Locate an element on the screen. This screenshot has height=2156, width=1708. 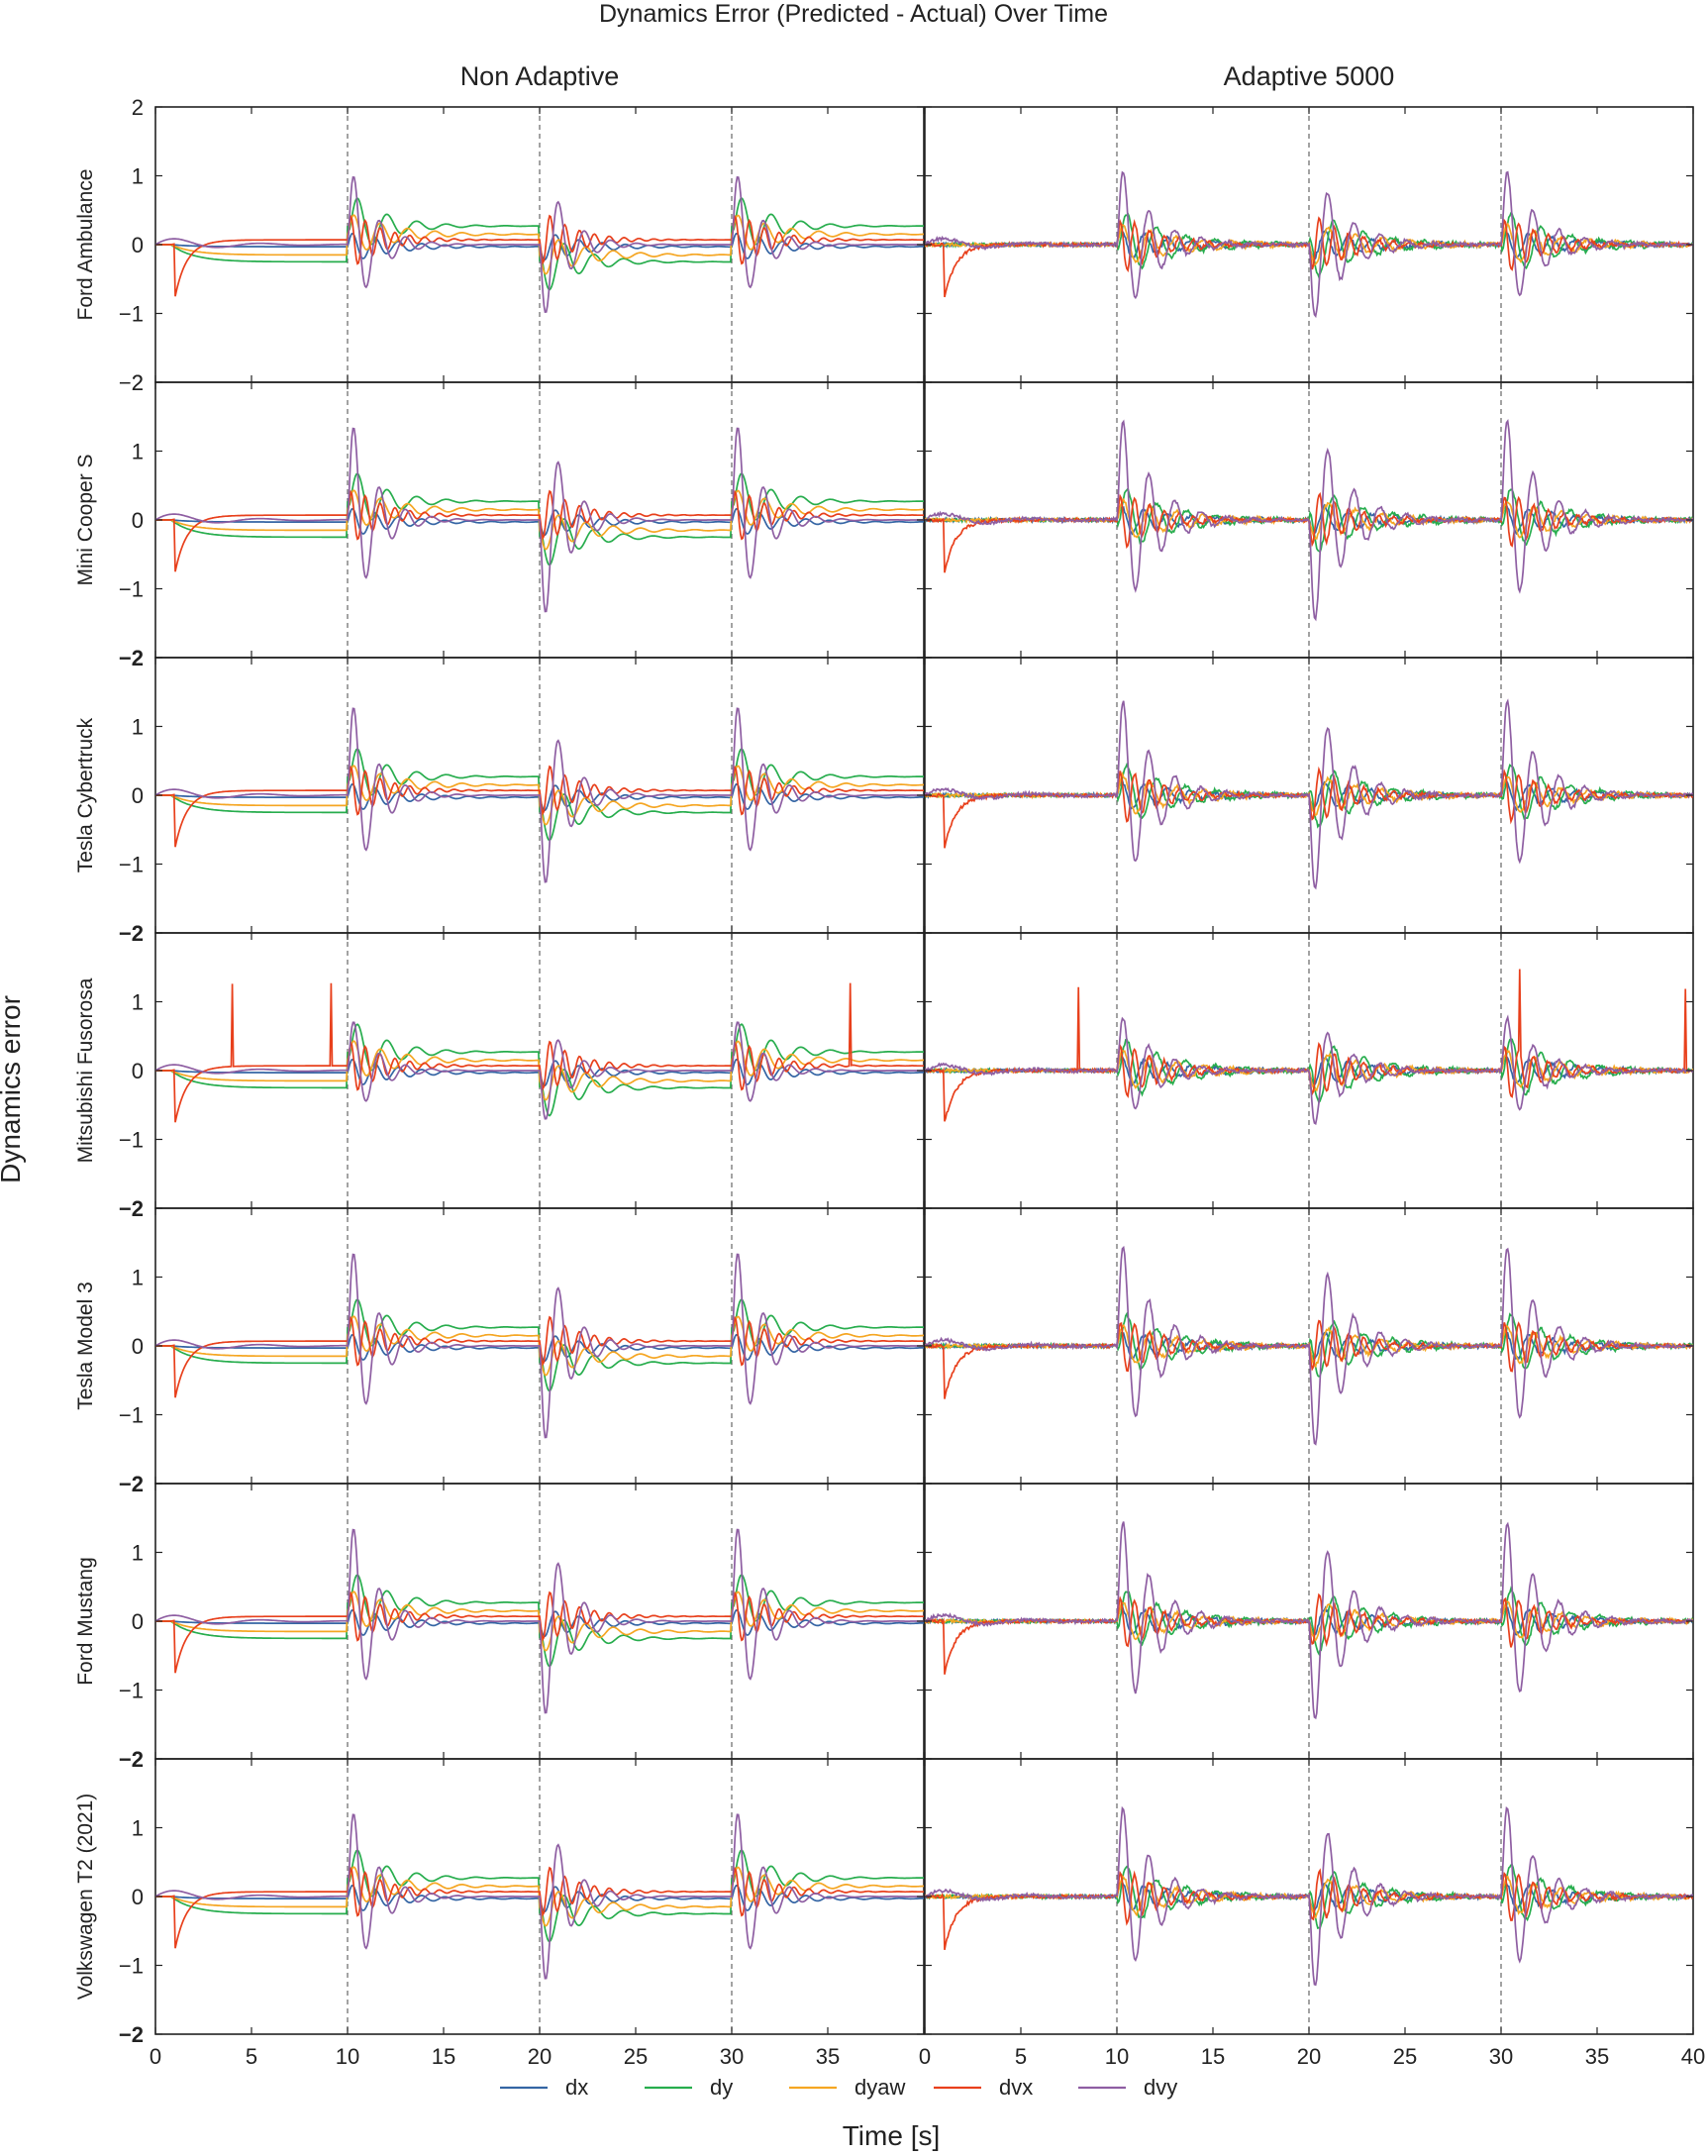
panel-tesla-cybertruck-non-adaptive: −2 −1 0 1 2 is located at coordinates (522, 796).